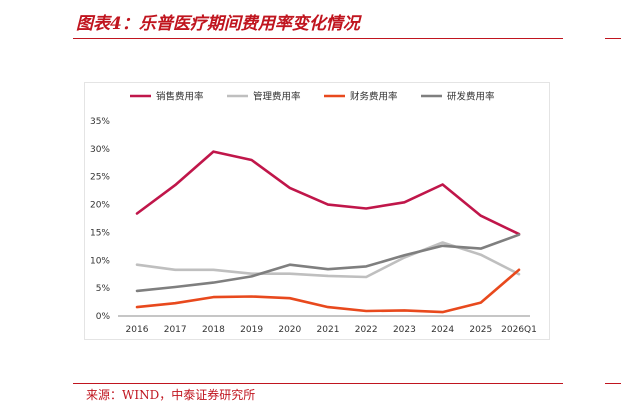 The image size is (621, 416). Describe the element at coordinates (480, 330) in the screenshot. I see `x-tick-label: 2025` at that location.